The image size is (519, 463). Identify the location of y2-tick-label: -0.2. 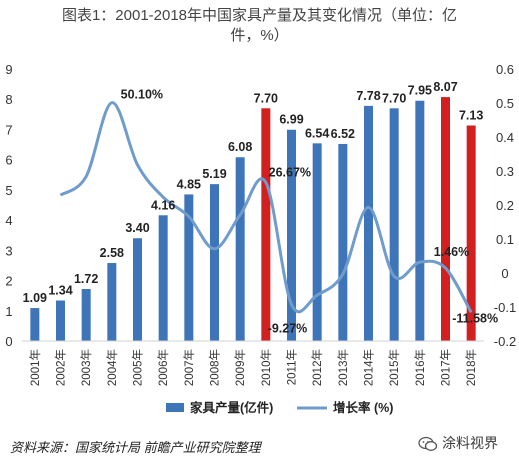
(505, 341).